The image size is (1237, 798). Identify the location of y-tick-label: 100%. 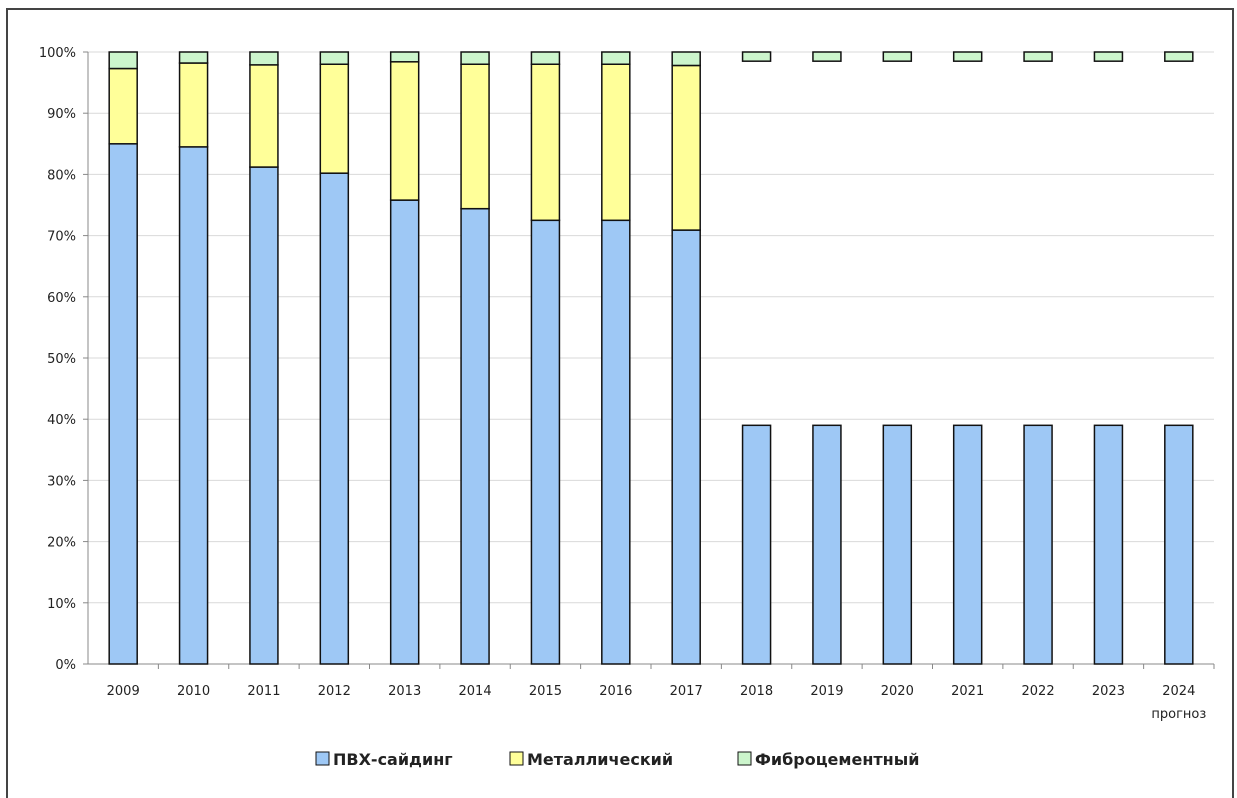
(57, 53).